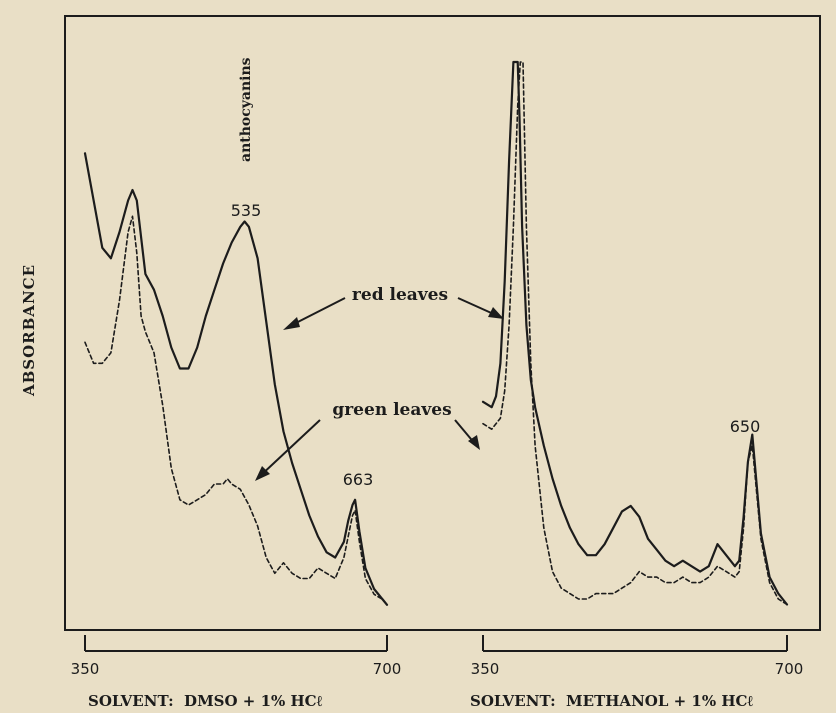  I want to click on left-tick-label-700: 700, so click(387, 669).